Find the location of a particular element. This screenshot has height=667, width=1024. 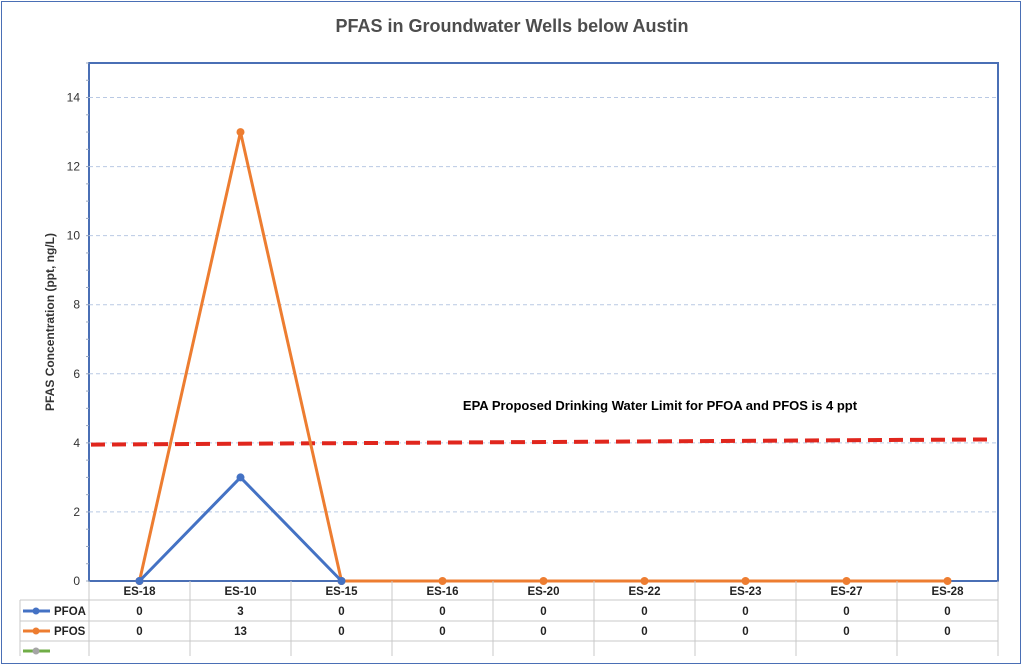

table-cell-value: 3 is located at coordinates (240, 612).